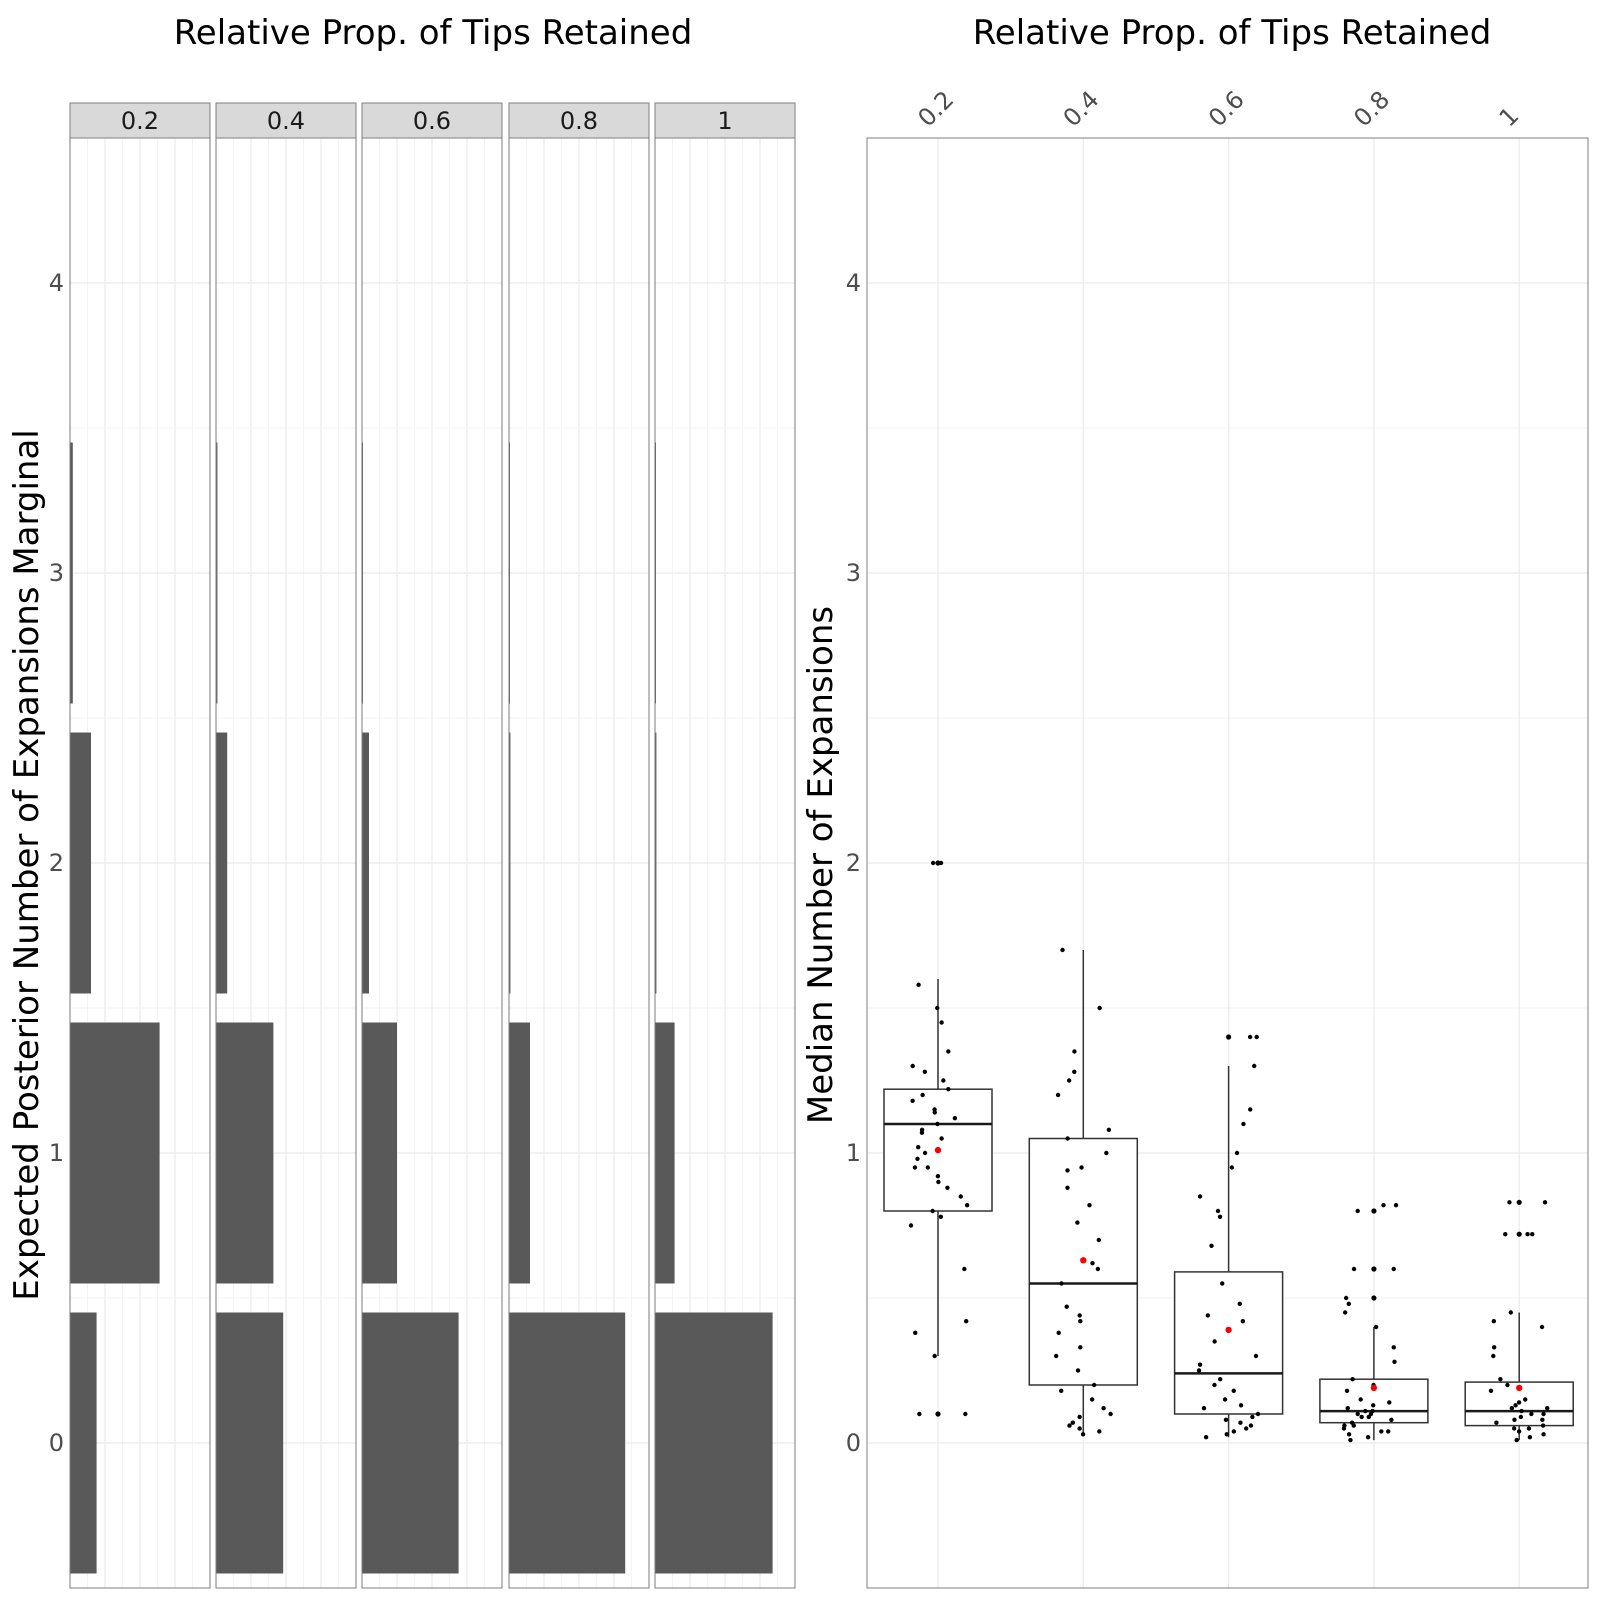  What do you see at coordinates (222, 863) in the screenshot?
I see `bar-facet-0.4-cat-2` at bounding box center [222, 863].